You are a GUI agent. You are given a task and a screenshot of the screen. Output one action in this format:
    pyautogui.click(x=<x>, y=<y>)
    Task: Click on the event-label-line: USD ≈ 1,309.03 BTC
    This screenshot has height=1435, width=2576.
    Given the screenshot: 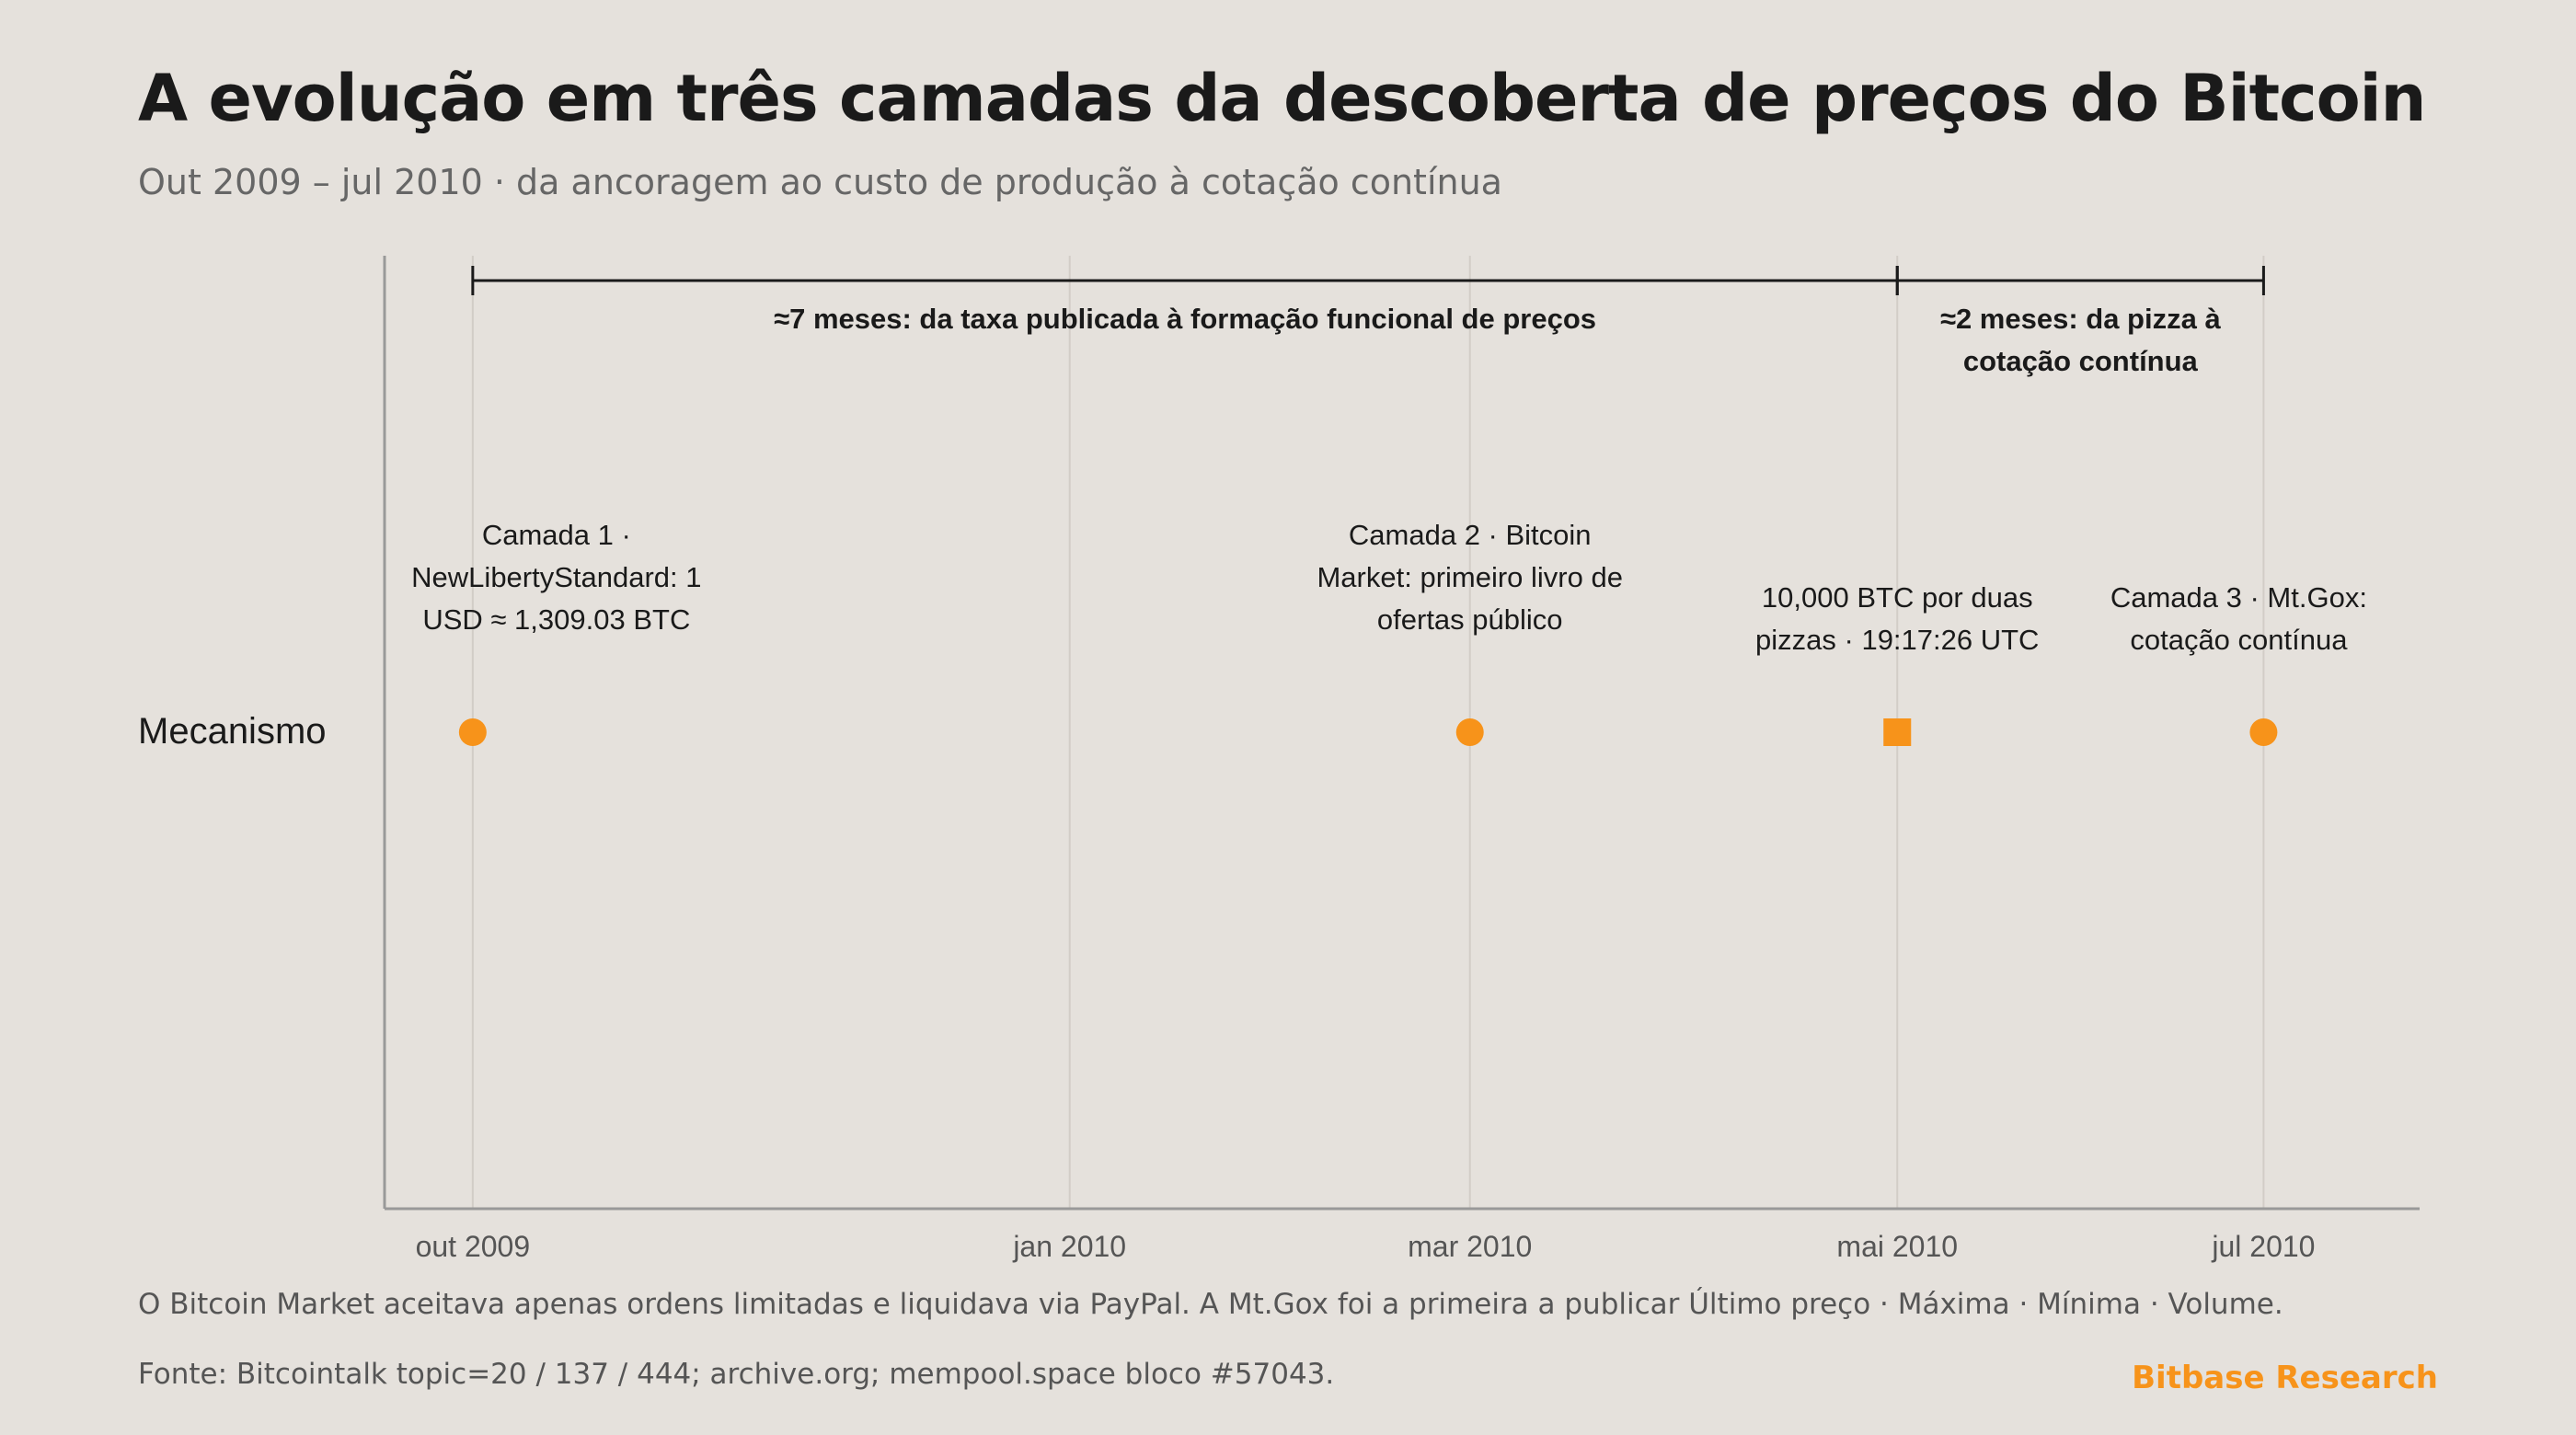 What is the action you would take?
    pyautogui.click(x=556, y=619)
    